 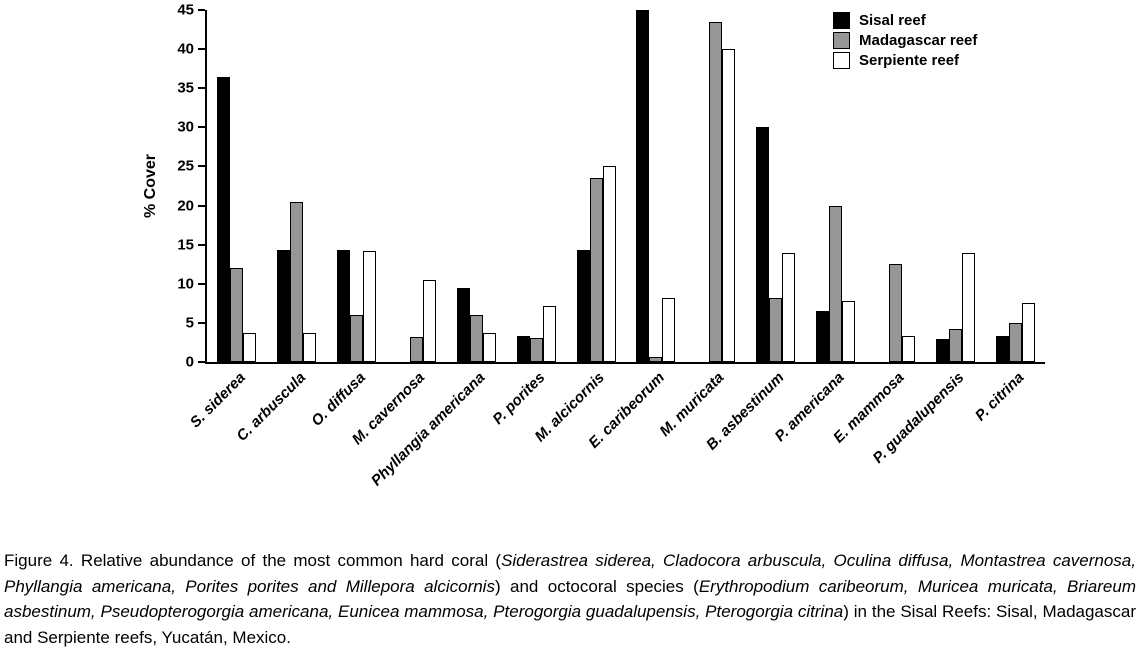 What do you see at coordinates (818, 227) in the screenshot?
I see `category-group: P. americana` at bounding box center [818, 227].